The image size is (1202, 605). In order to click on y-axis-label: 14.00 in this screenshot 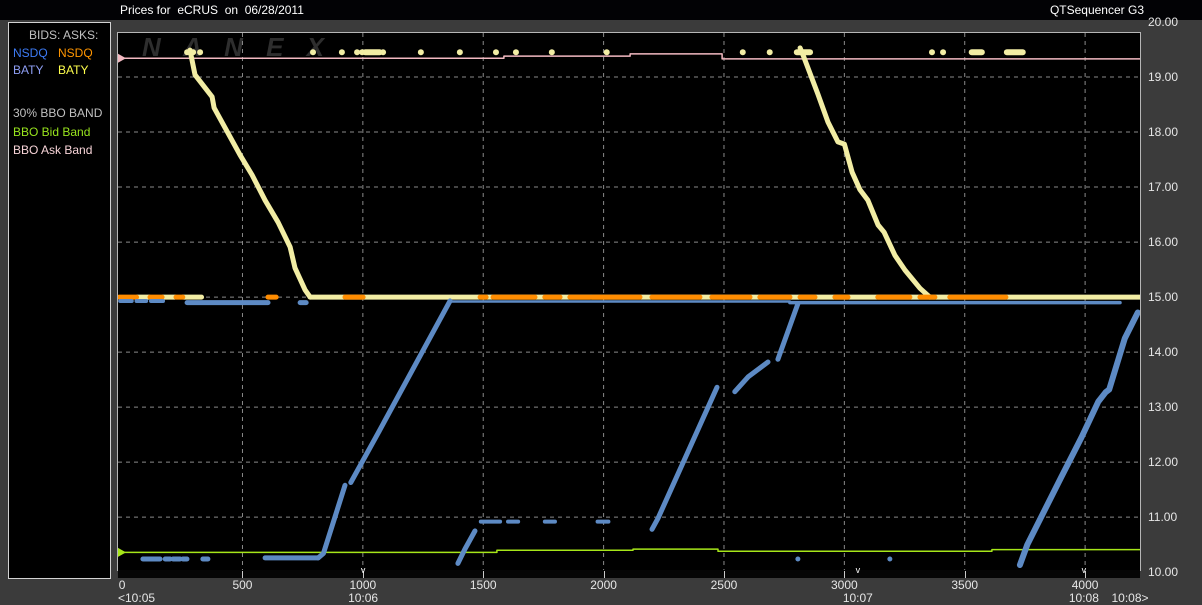, I will do `click(1163, 352)`.